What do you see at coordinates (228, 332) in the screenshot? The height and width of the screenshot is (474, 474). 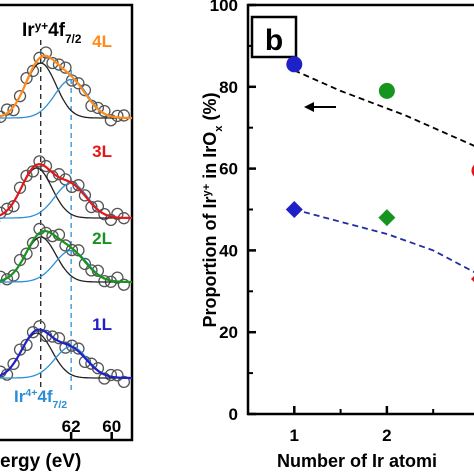 I see `y-tick-label: 20` at bounding box center [228, 332].